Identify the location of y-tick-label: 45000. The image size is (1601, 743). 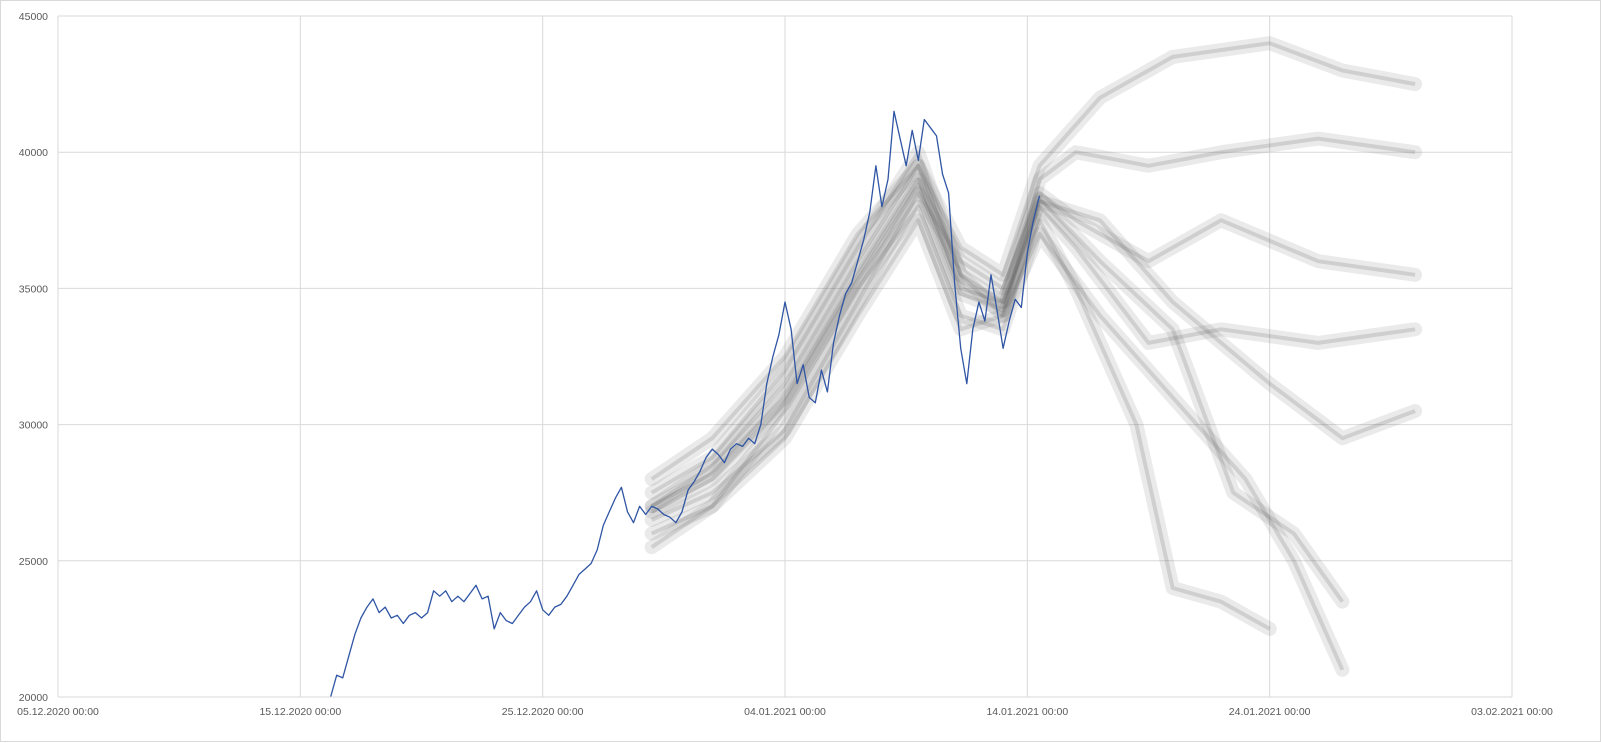
(33, 17).